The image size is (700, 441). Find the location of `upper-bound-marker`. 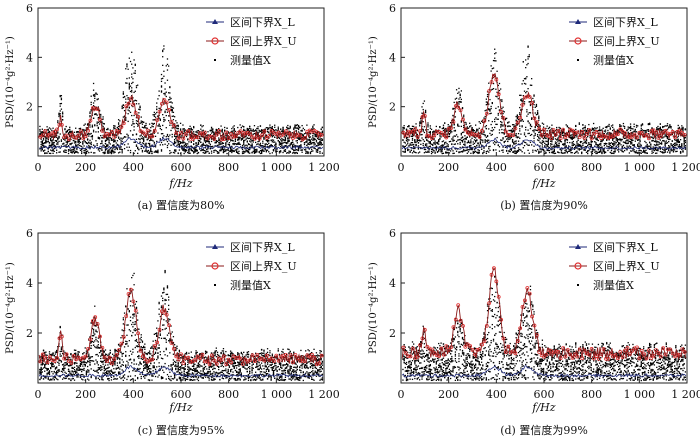

upper-bound-marker is located at coordinates (321, 135).